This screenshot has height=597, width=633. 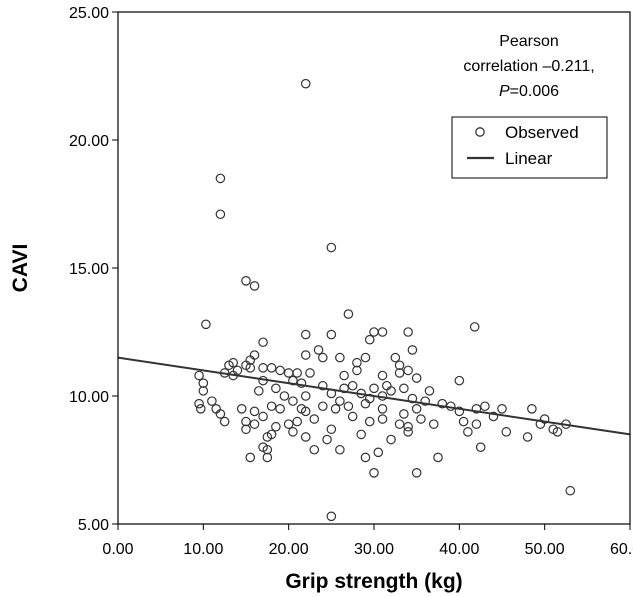 I want to click on x-axis-title: Grip strength (kg), so click(x=373, y=581).